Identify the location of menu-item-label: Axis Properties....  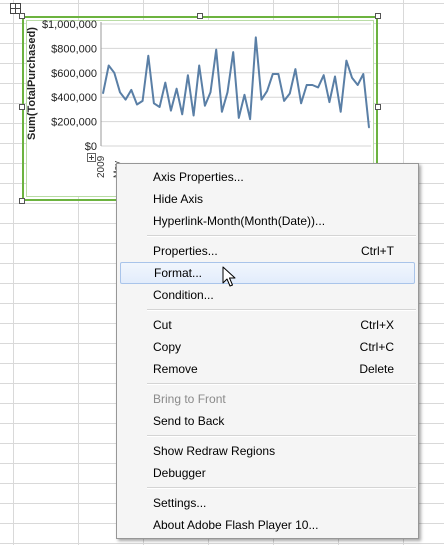
(198, 177).